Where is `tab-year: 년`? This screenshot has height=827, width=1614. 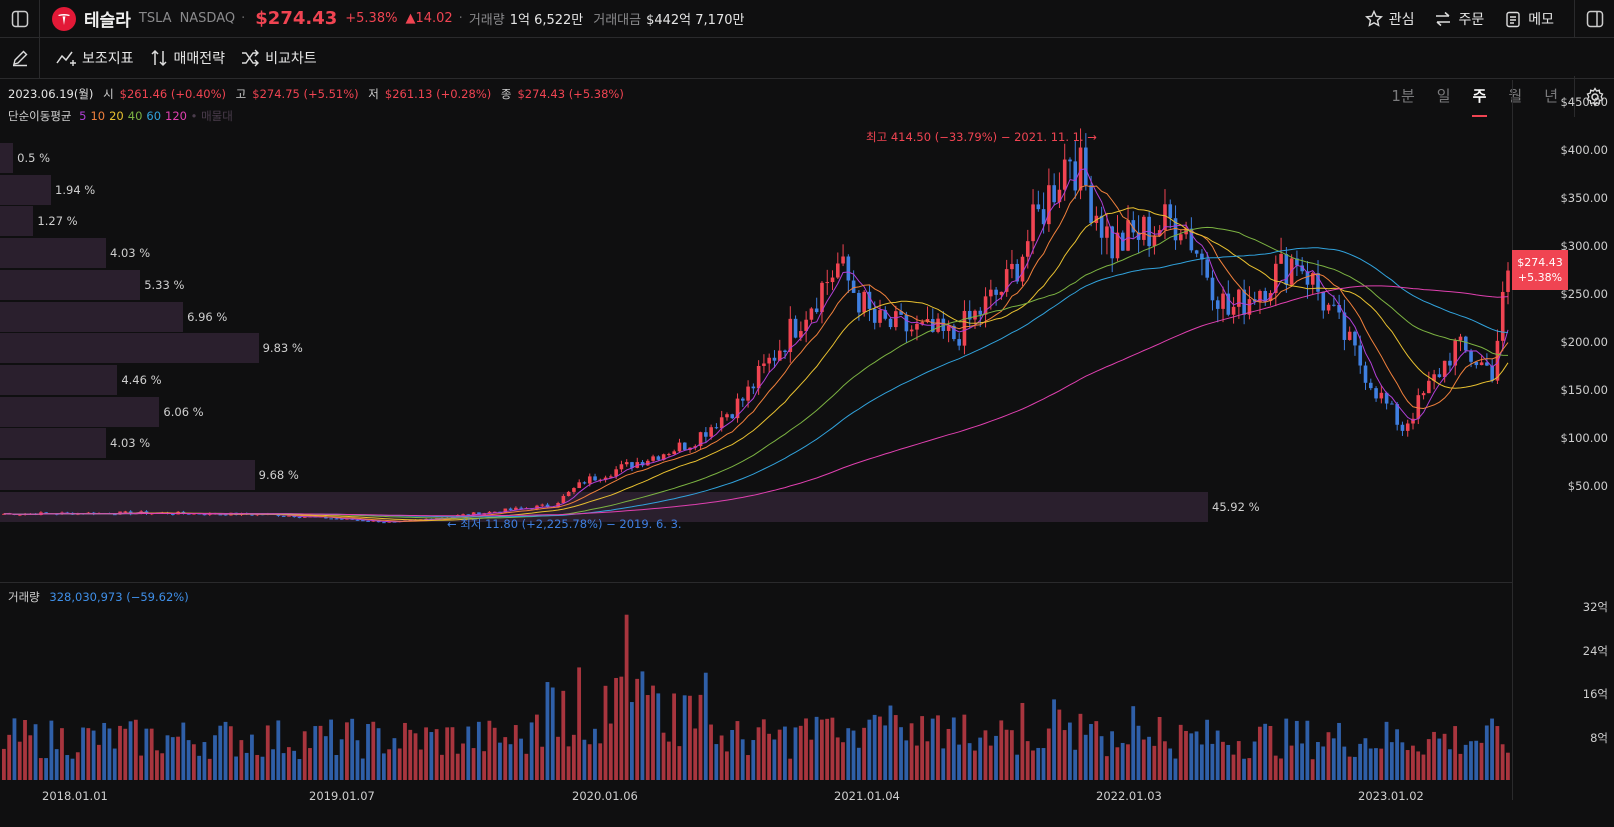 tab-year: 년 is located at coordinates (1551, 96).